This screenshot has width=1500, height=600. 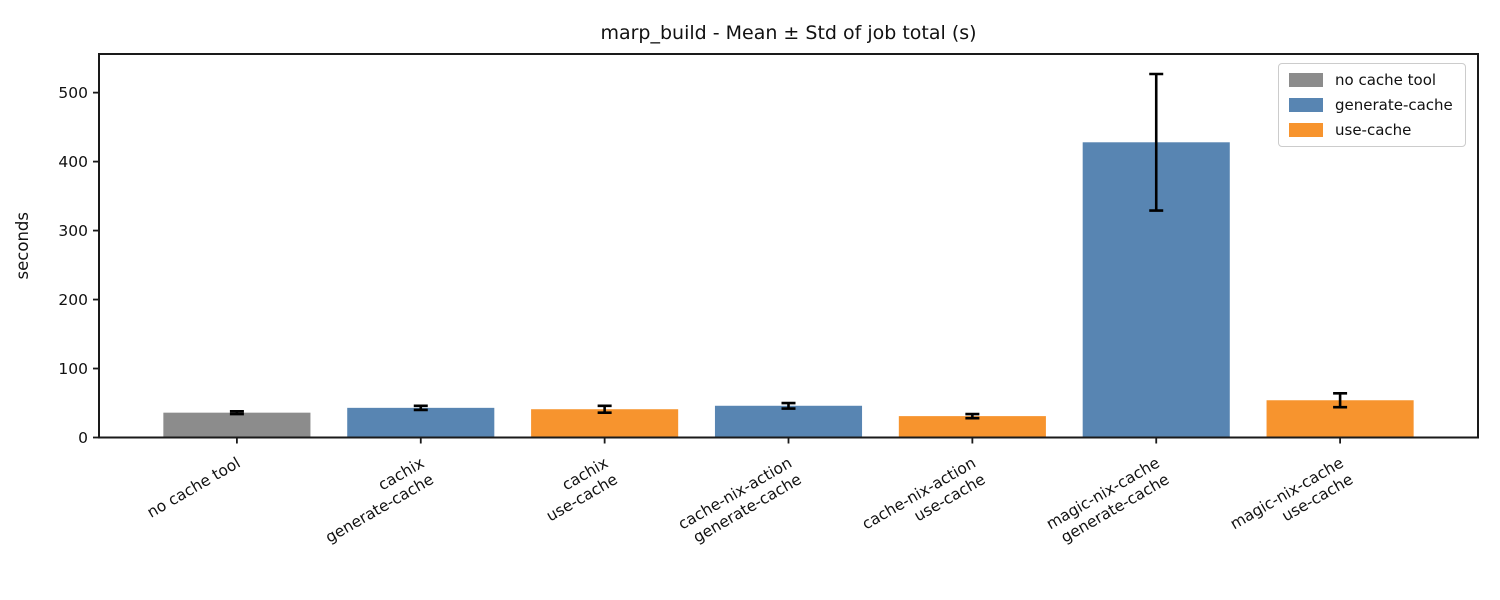 I want to click on error-bar-cachix-generate-cache, so click(x=420, y=408).